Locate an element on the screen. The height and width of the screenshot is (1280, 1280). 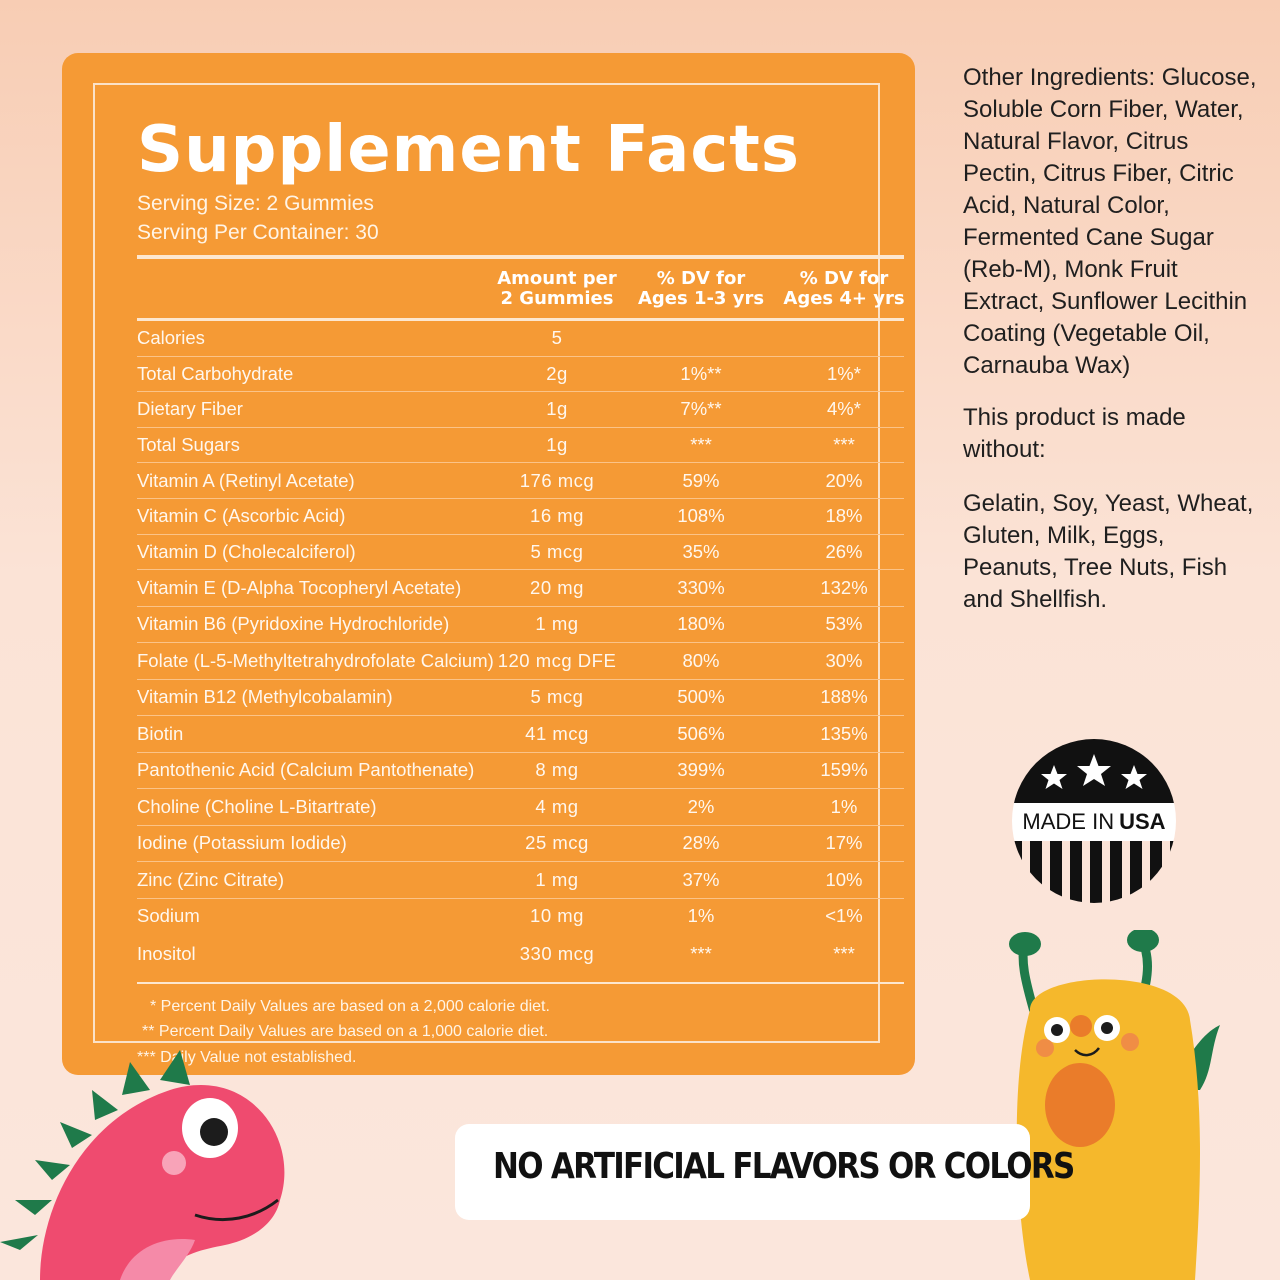
table-bottom-divider is located at coordinates (520, 983).